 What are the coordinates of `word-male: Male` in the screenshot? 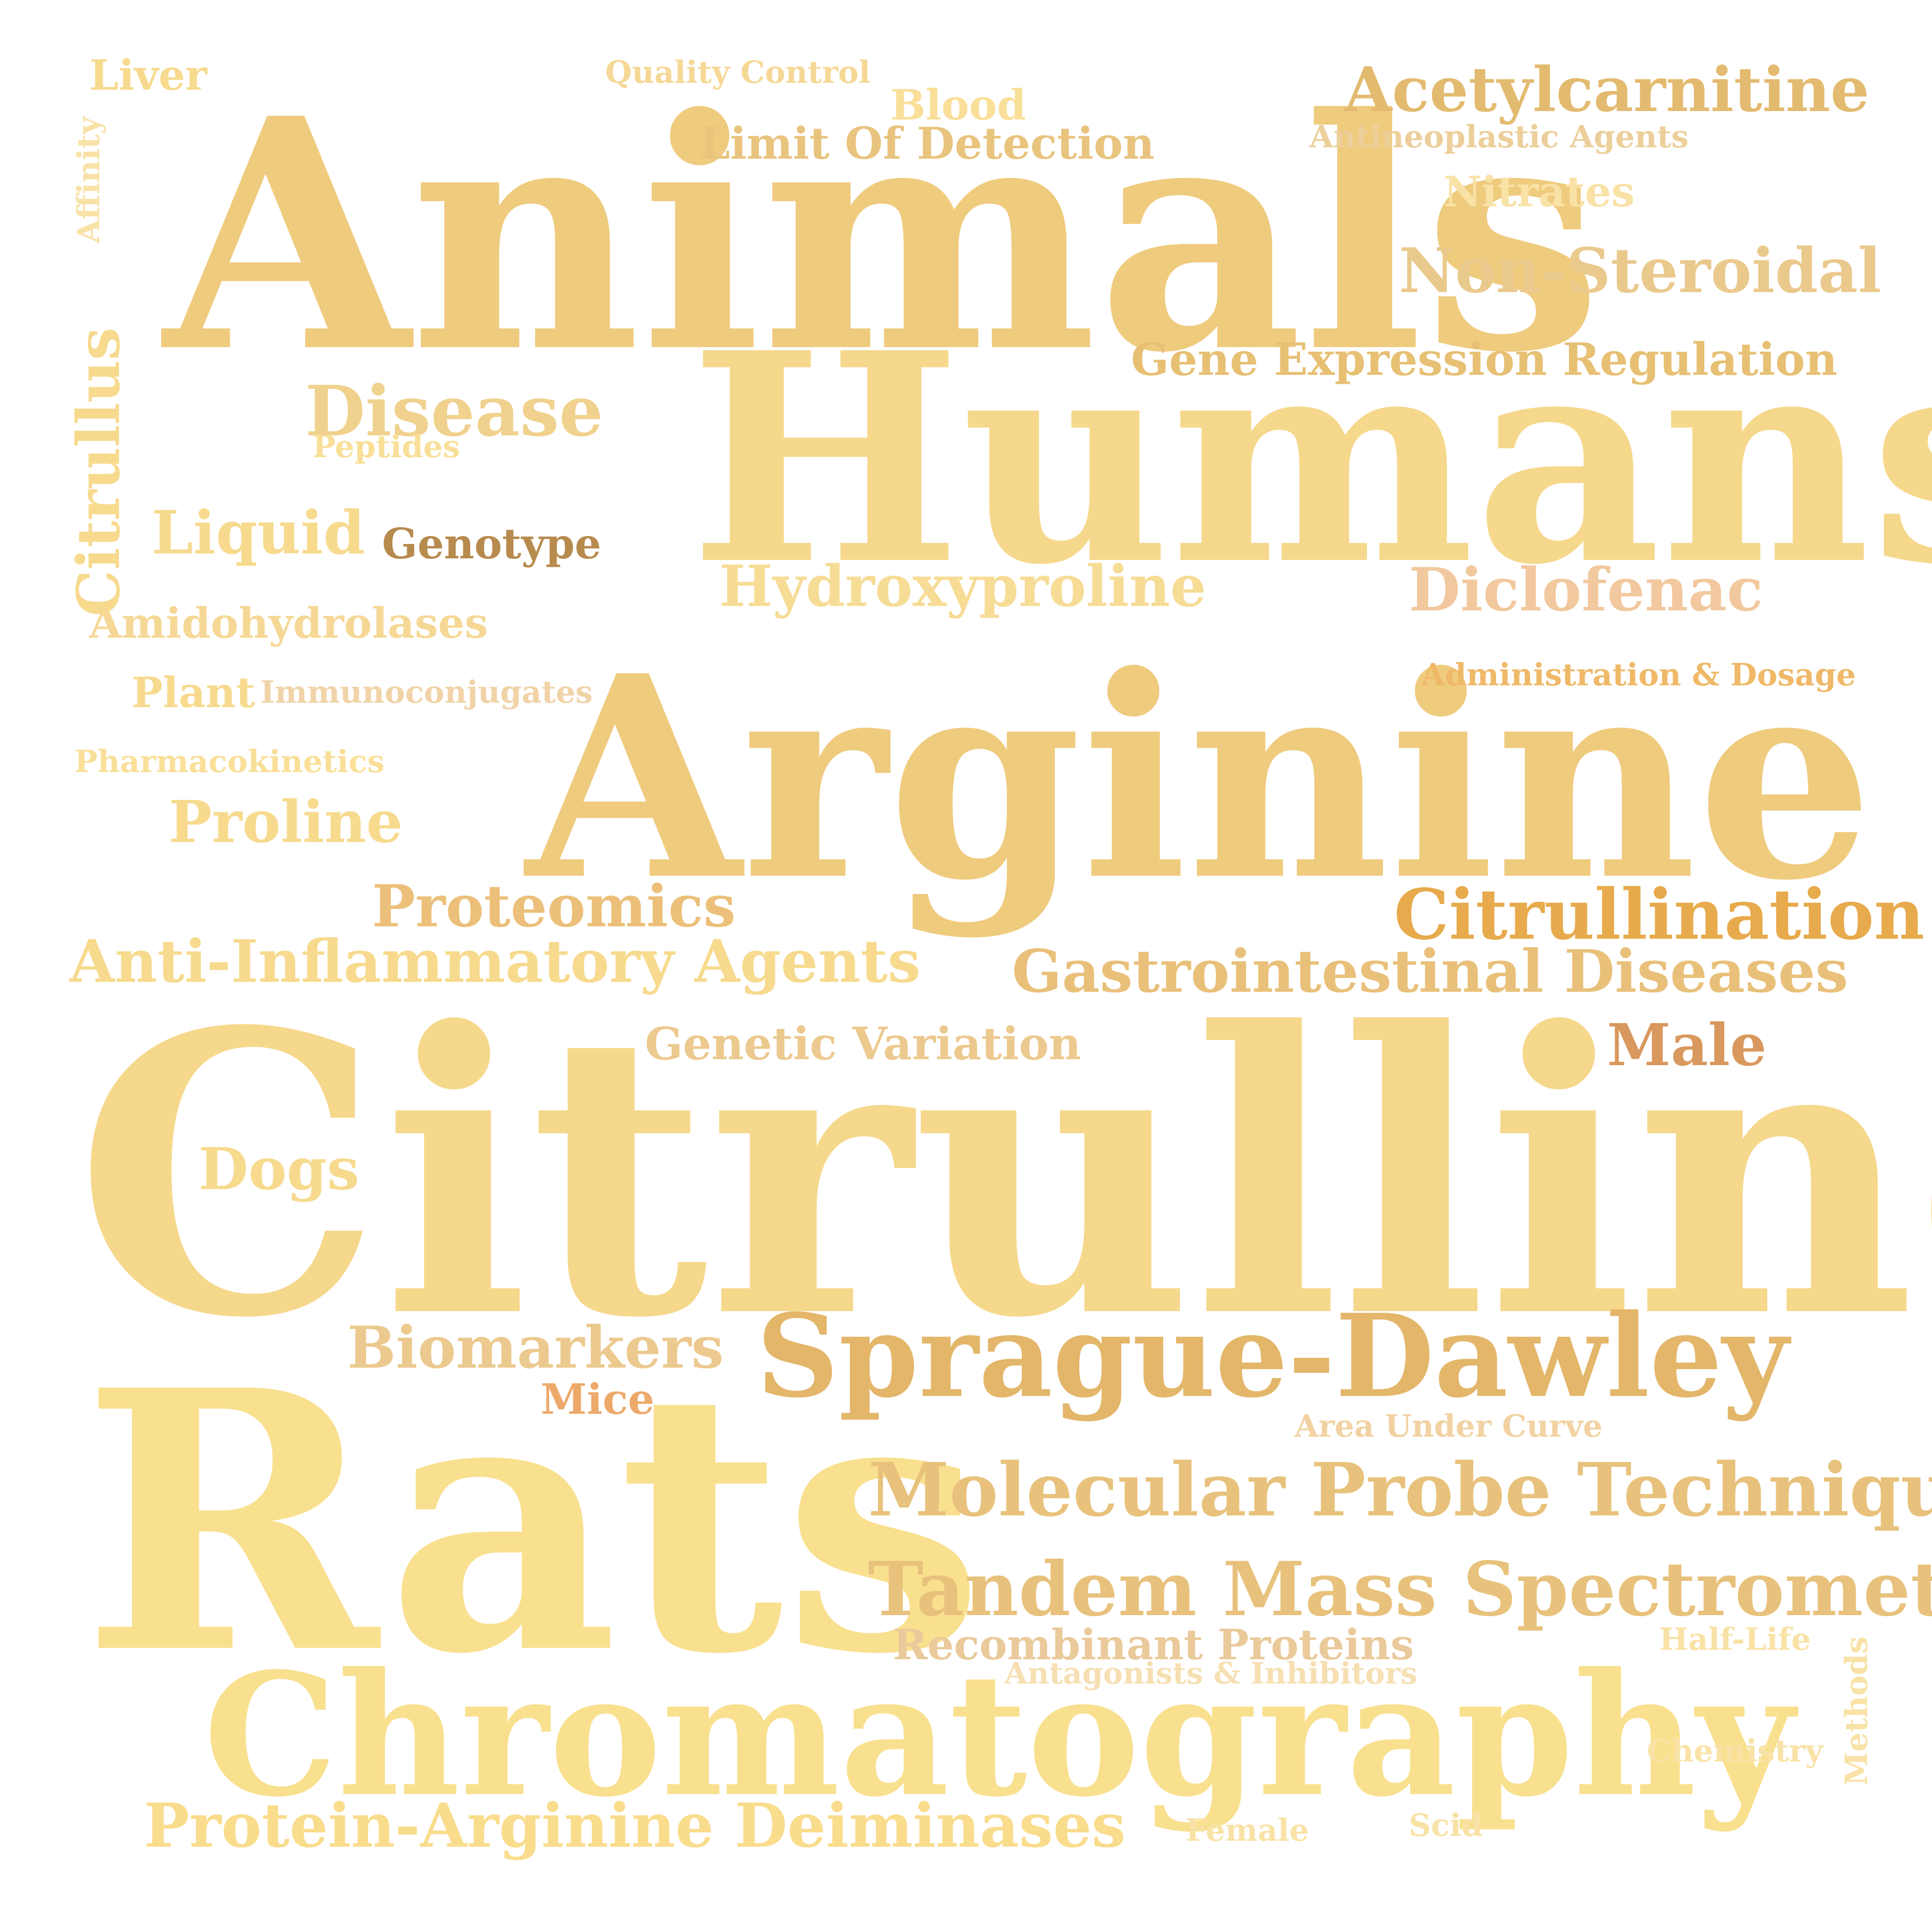 It's located at (1687, 1045).